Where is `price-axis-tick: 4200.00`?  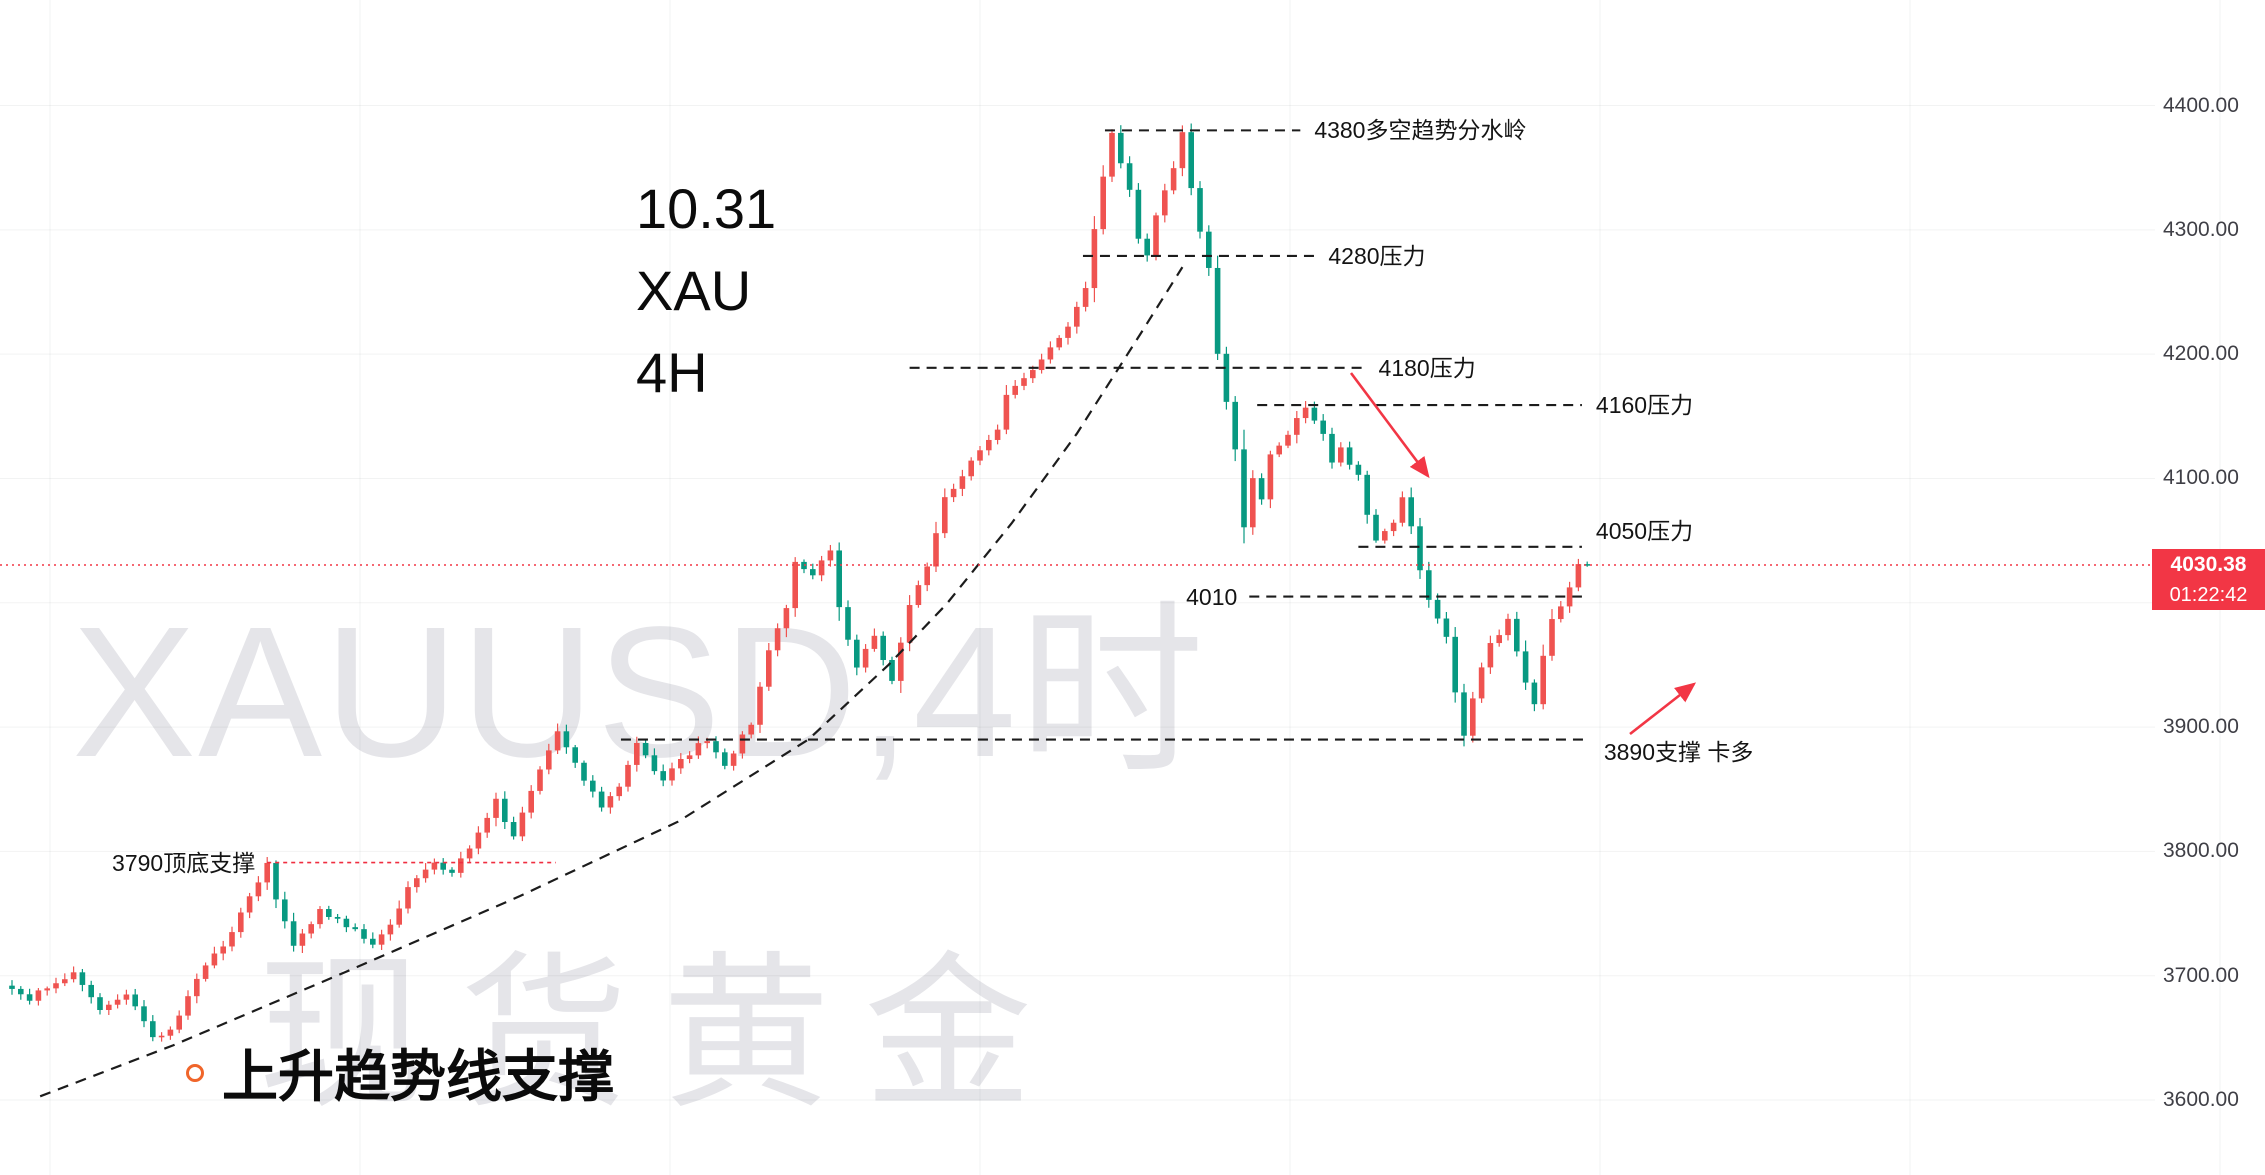
price-axis-tick: 4200.00 is located at coordinates (2201, 354).